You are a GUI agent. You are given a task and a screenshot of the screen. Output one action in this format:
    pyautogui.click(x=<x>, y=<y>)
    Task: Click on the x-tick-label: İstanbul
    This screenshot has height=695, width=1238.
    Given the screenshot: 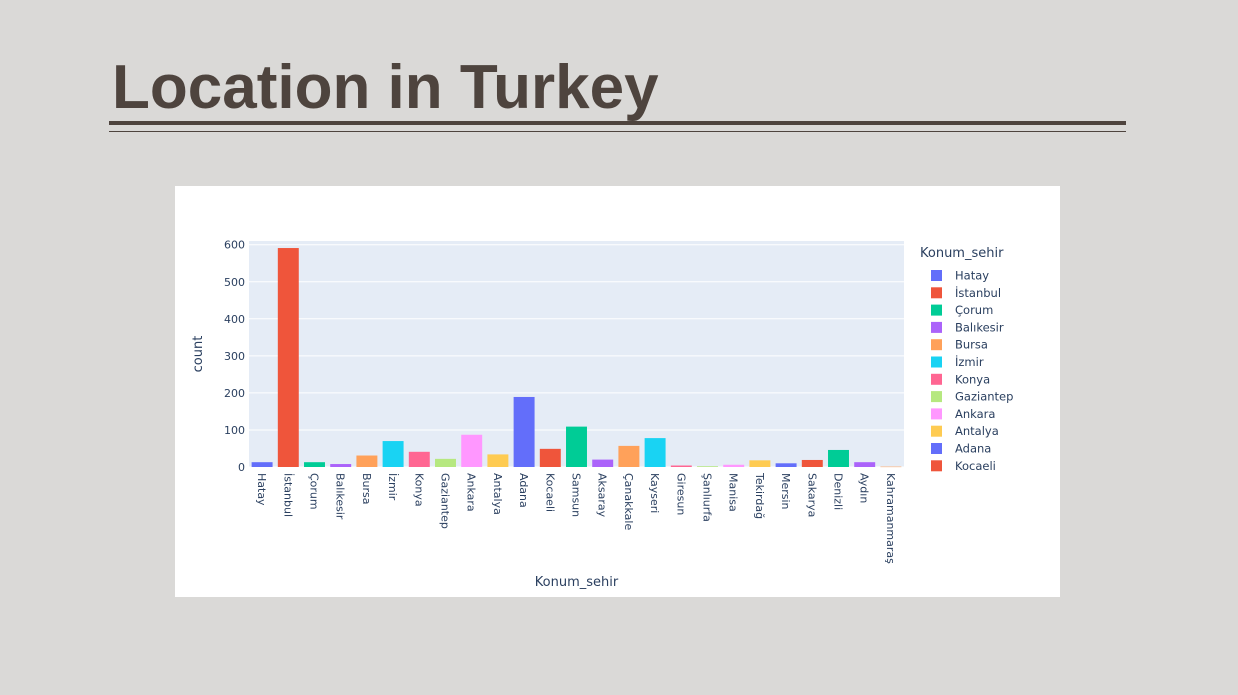 What is the action you would take?
    pyautogui.click(x=287, y=495)
    